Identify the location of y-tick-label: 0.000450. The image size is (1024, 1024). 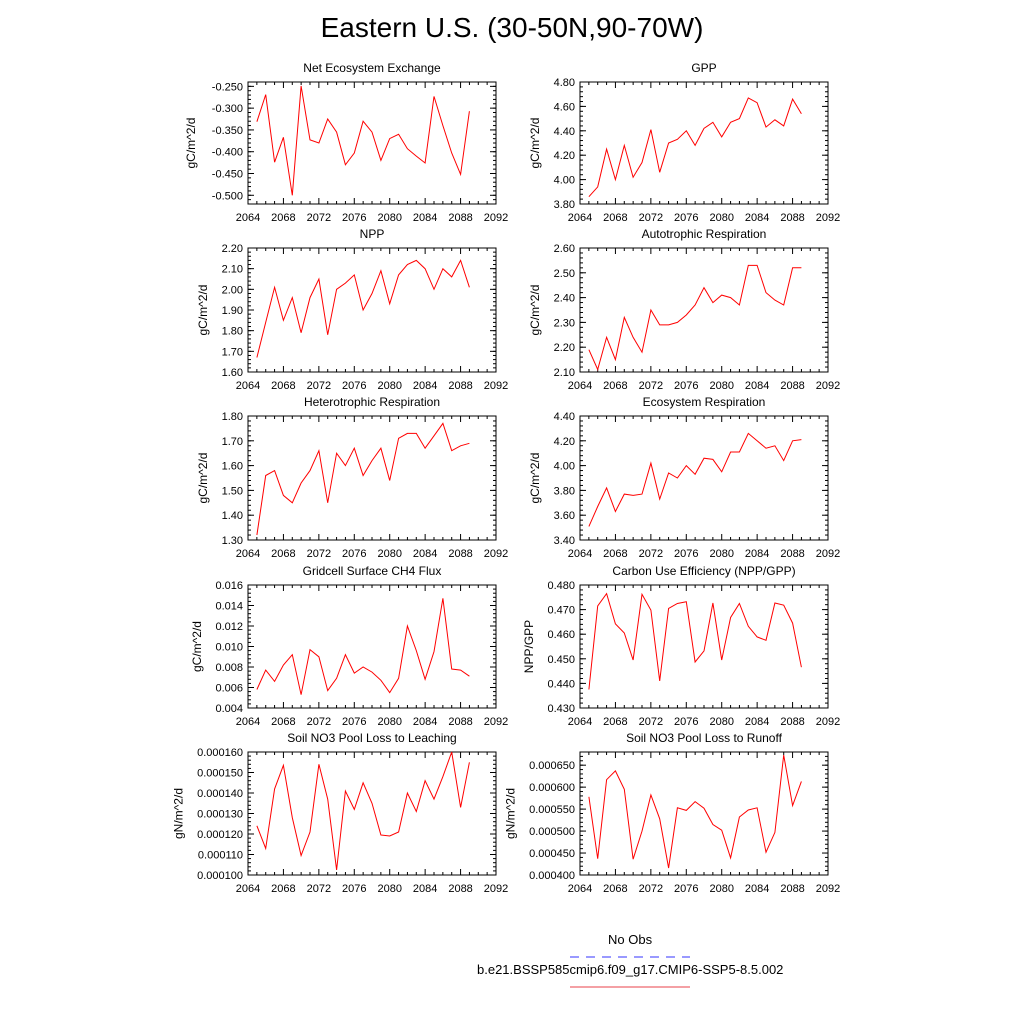
(552, 854).